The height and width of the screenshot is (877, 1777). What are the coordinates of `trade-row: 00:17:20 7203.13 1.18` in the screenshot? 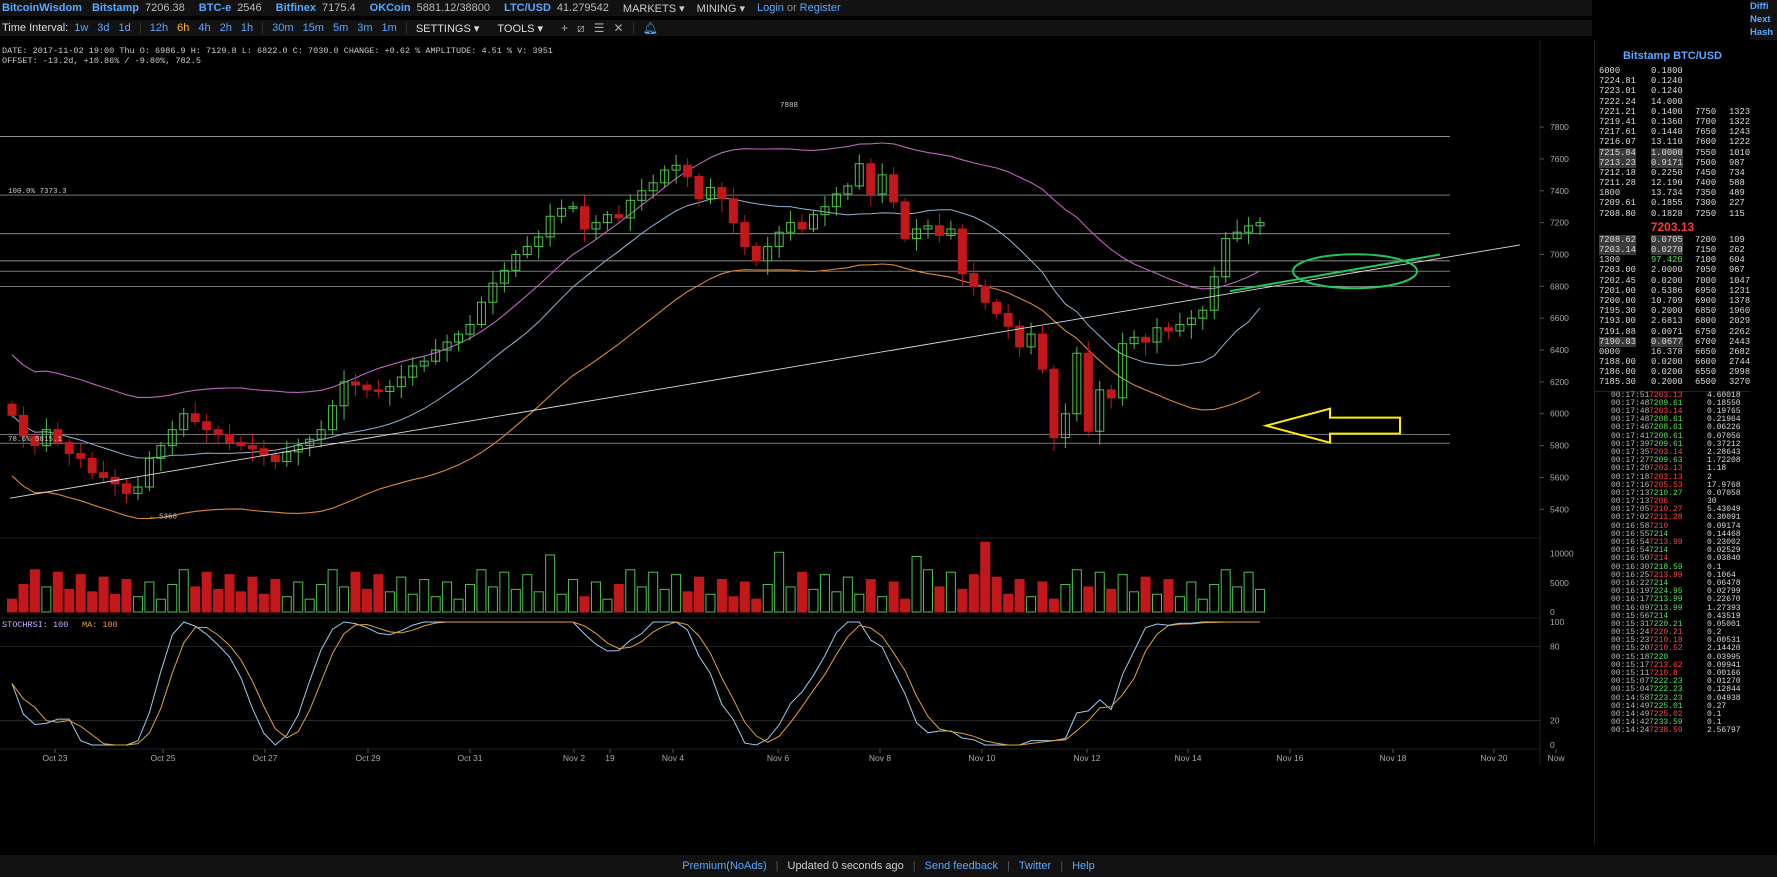 It's located at (1672, 469).